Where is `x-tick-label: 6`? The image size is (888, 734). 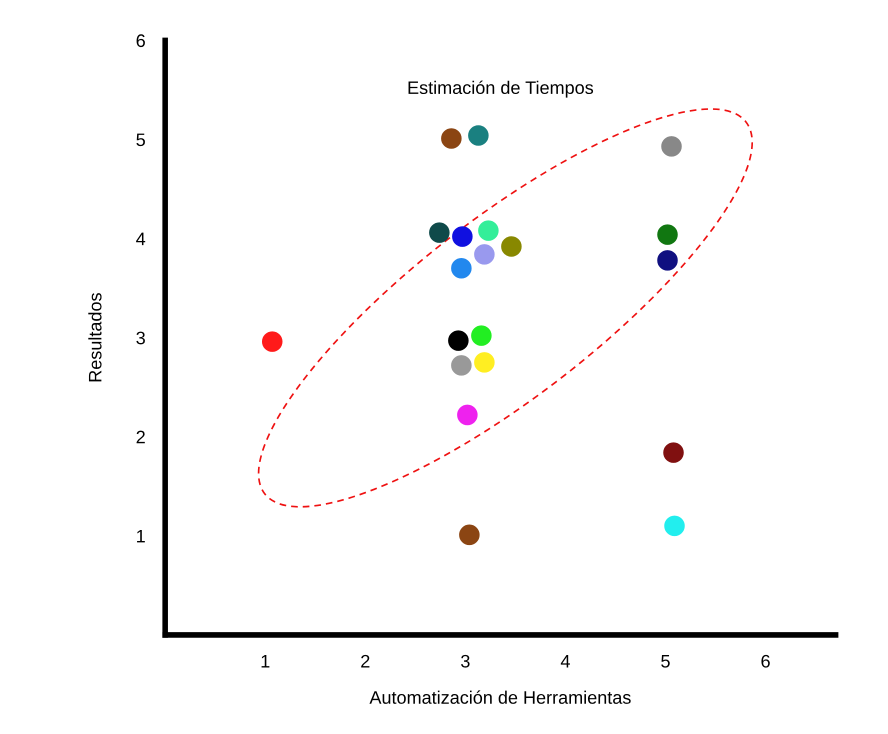
x-tick-label: 6 is located at coordinates (765, 661).